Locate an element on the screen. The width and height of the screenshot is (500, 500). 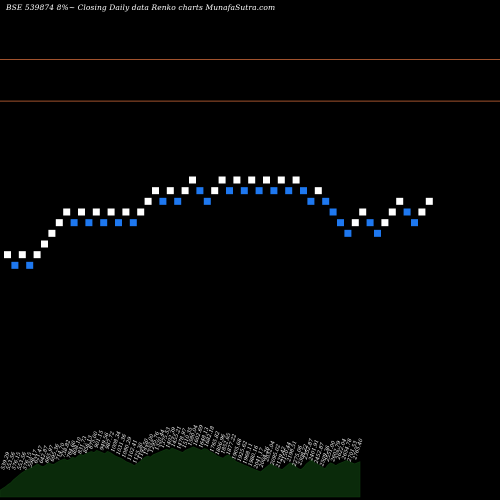
volume-label: 808.10 is located at coordinates (78, 446).